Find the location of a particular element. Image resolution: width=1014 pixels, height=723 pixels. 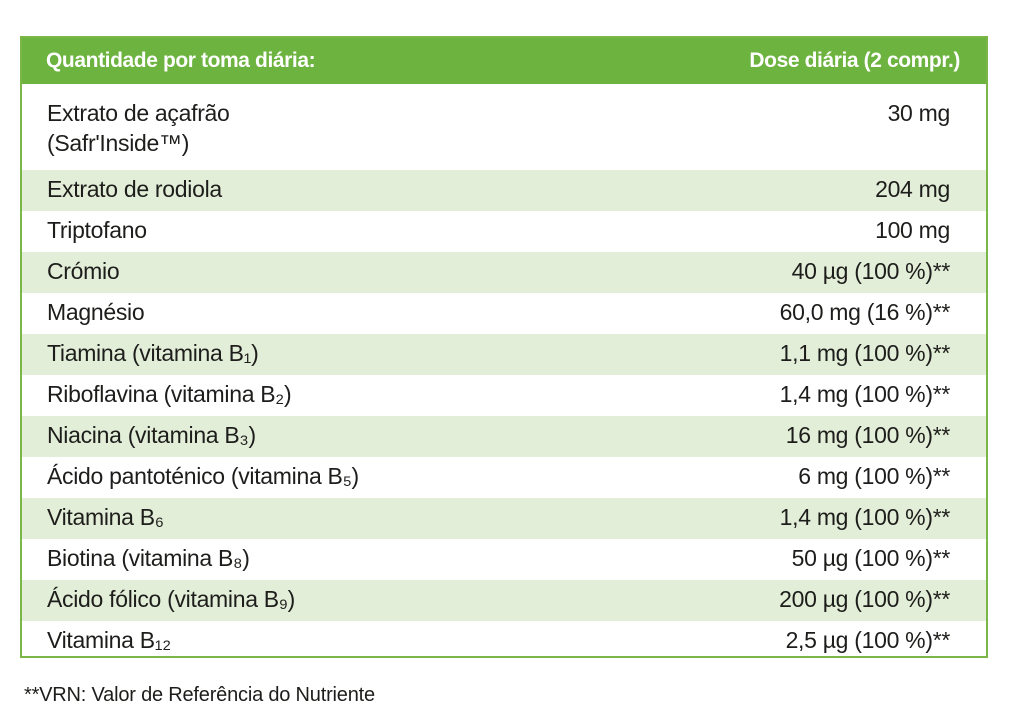

footnote: **VRN: Valor de Referência do Nutriente is located at coordinates (199, 695).